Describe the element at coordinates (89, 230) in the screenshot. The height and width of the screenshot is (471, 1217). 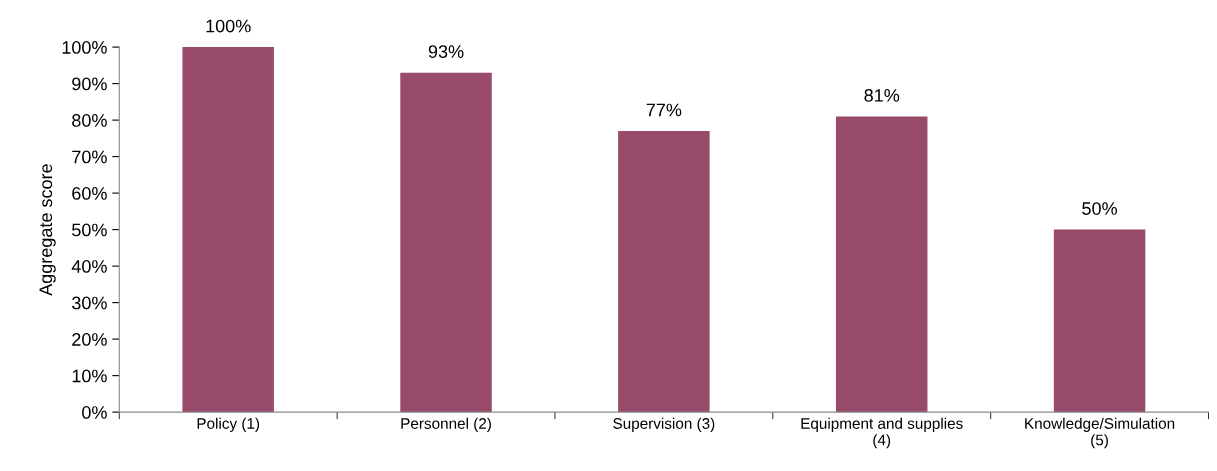
I see `y-tick-label: 50%` at that location.